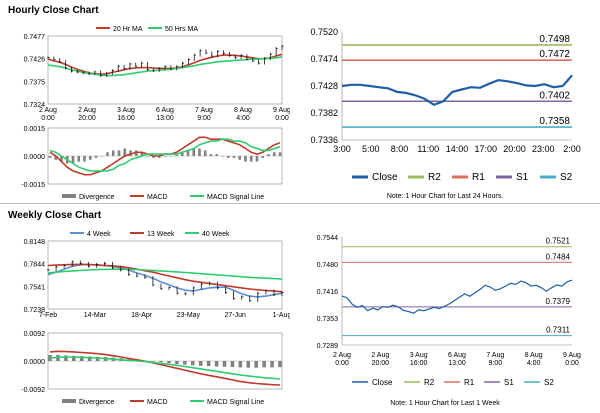 Image resolution: width=600 pixels, height=413 pixels. What do you see at coordinates (457, 90) in the screenshot?
I see `close-line` at bounding box center [457, 90].